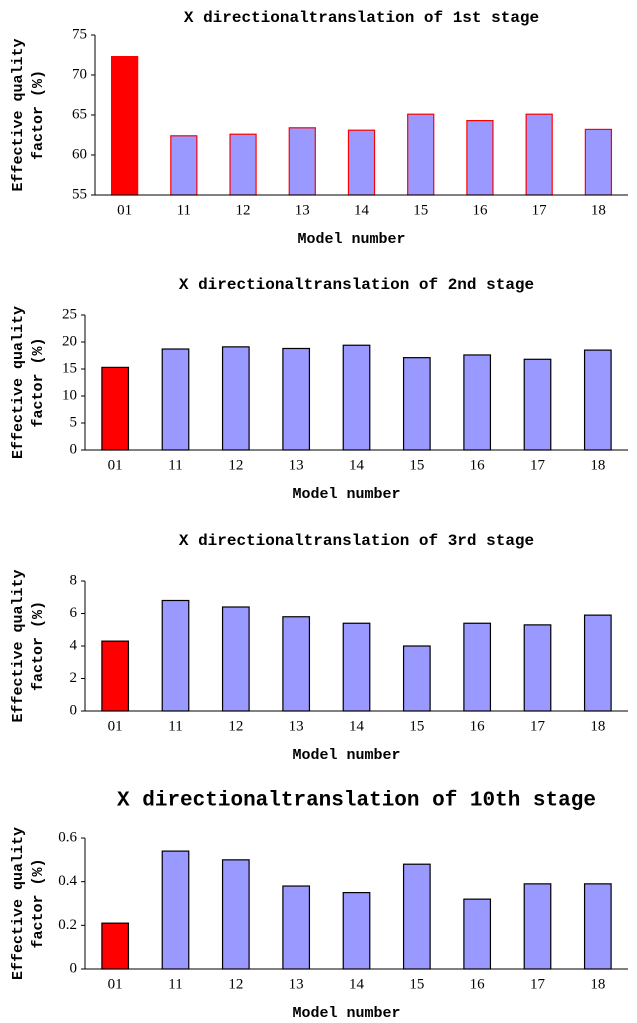  I want to click on y-tick-label: 0.2, so click(67, 925).